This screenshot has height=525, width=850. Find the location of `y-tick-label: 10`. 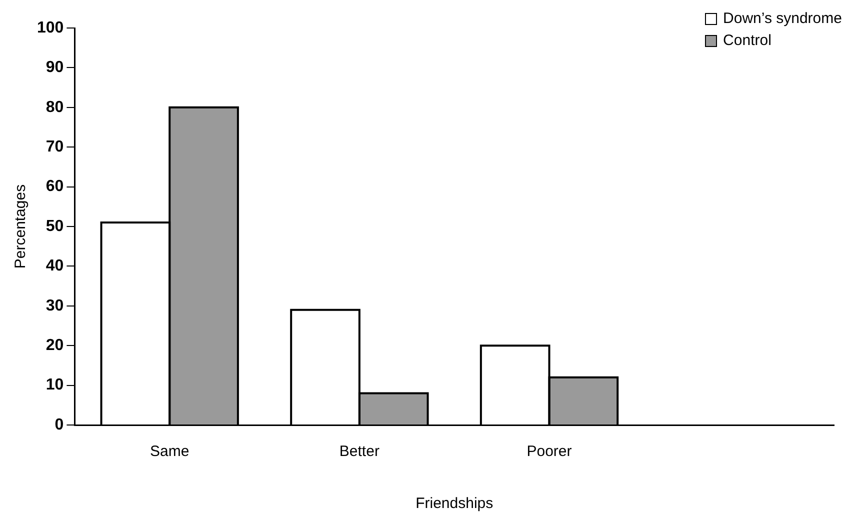

y-tick-label: 10 is located at coordinates (55, 385).